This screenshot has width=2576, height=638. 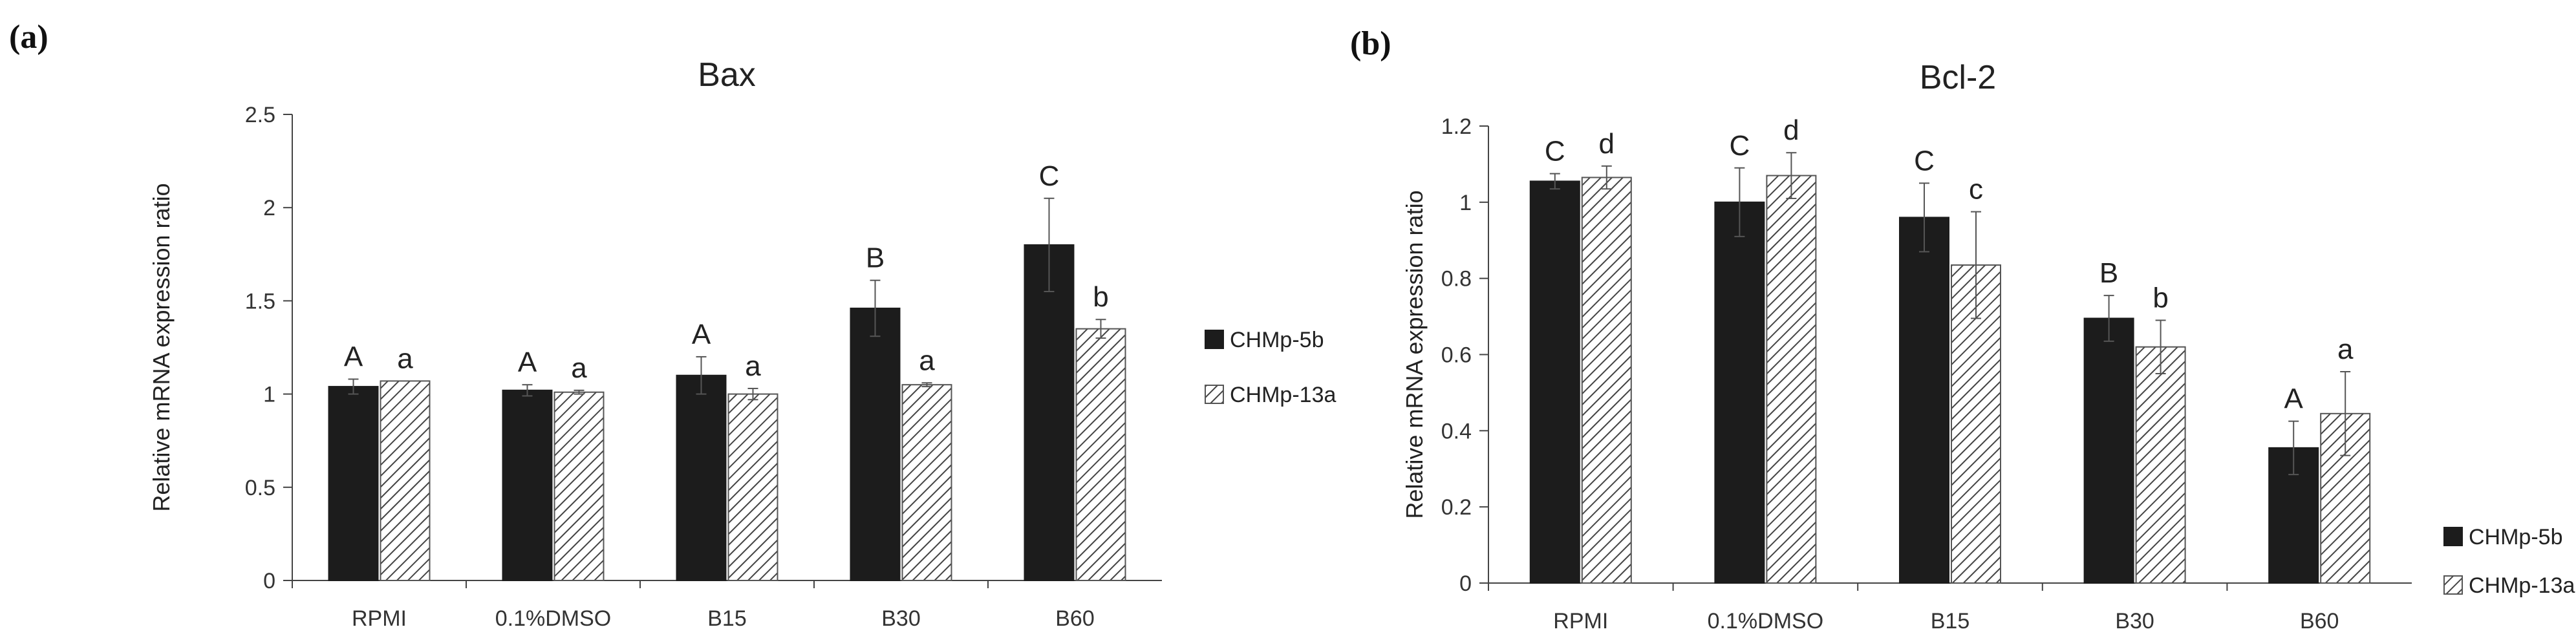 What do you see at coordinates (269, 395) in the screenshot?
I see `chart1-y-tick-label: 1` at bounding box center [269, 395].